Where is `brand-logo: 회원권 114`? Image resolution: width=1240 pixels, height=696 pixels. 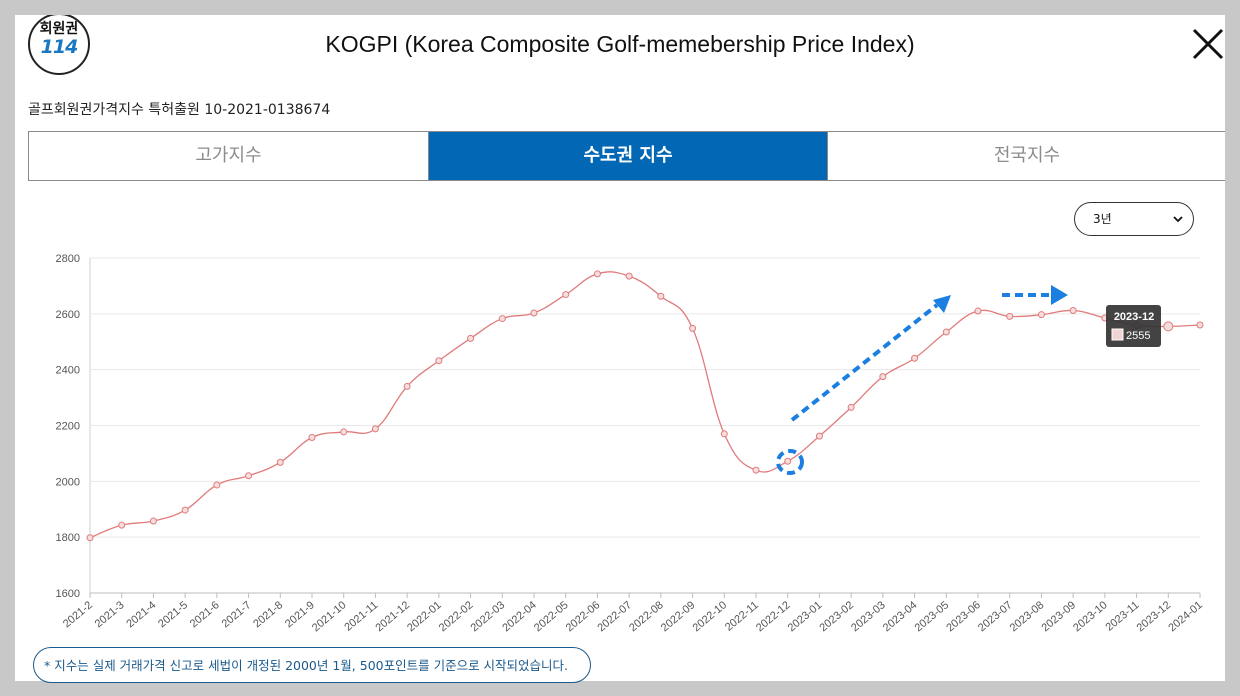
brand-logo: 회원권 114 is located at coordinates (59, 45).